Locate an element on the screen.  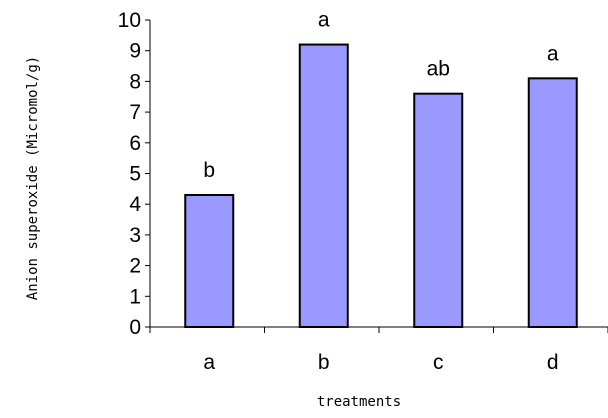
bar-c is located at coordinates (438, 210).